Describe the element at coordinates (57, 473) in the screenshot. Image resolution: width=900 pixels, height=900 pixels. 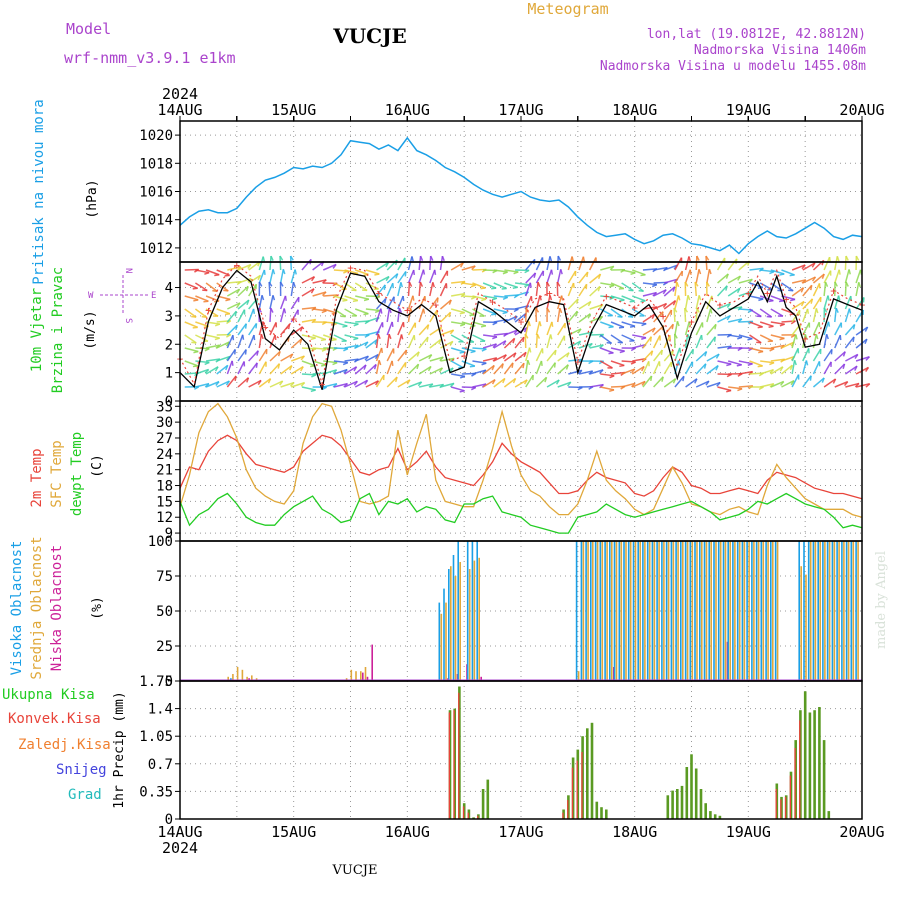
I see `temp-sfc-label: SFC Temp` at that location.